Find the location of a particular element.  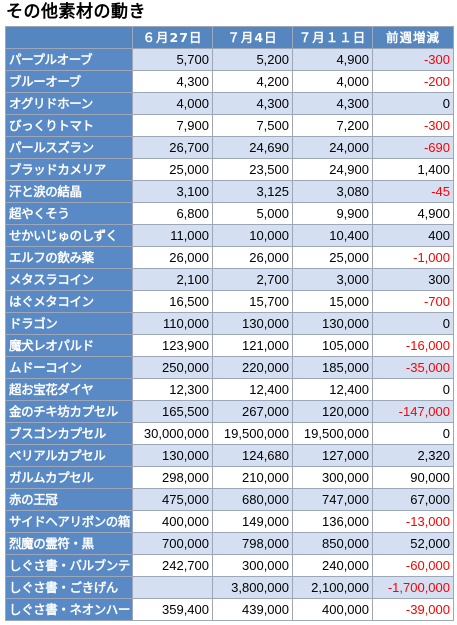

price-jul11: 240,000 is located at coordinates (332, 565).